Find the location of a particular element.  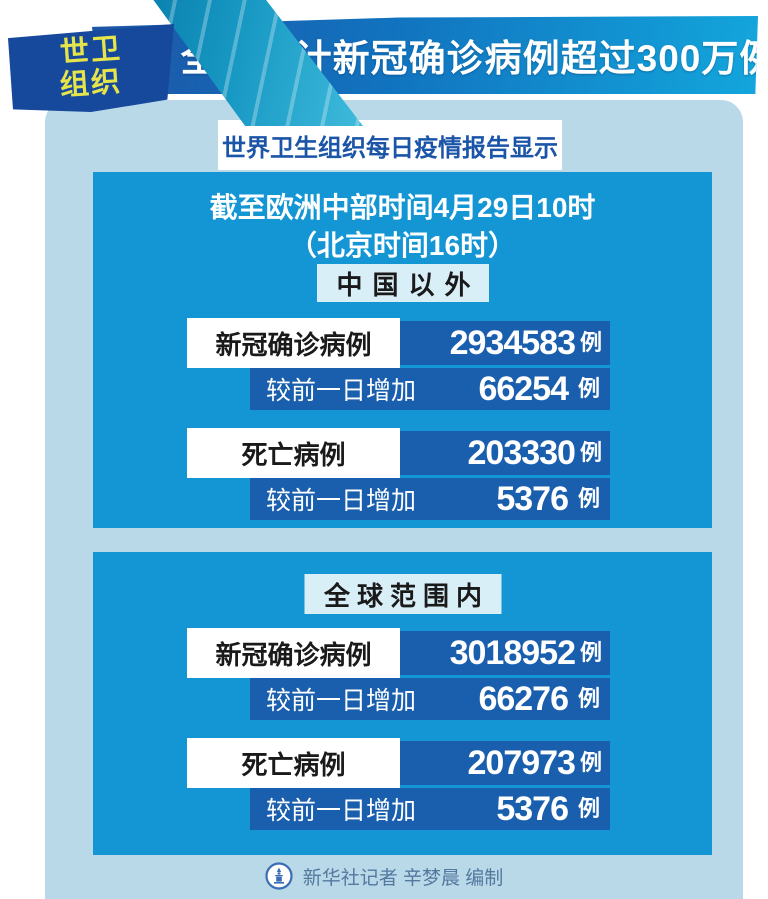

stat-row-confirmed: 新冠确诊病例 3018952 例 is located at coordinates (398, 653).